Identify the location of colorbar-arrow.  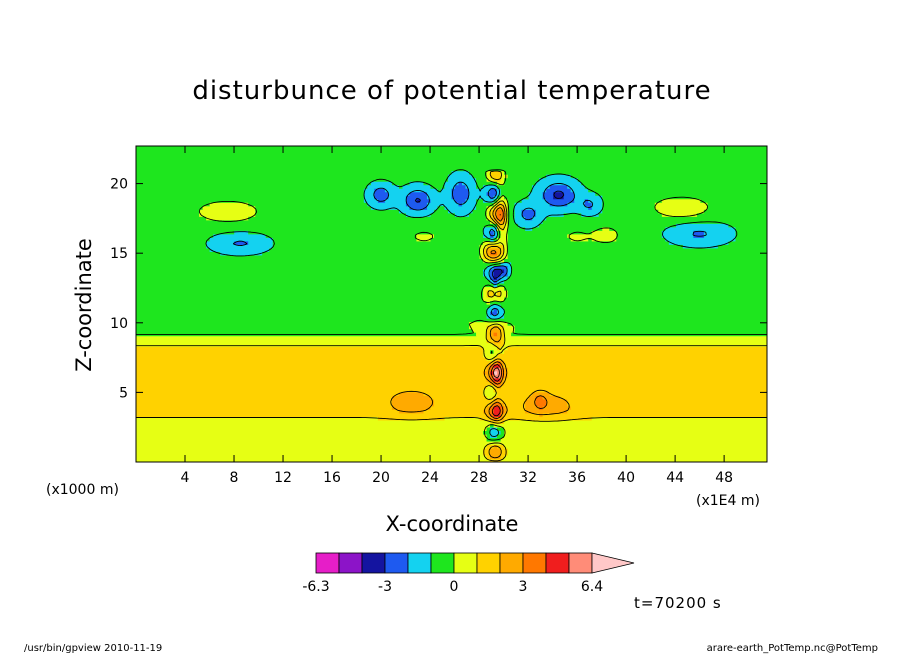
(613, 563).